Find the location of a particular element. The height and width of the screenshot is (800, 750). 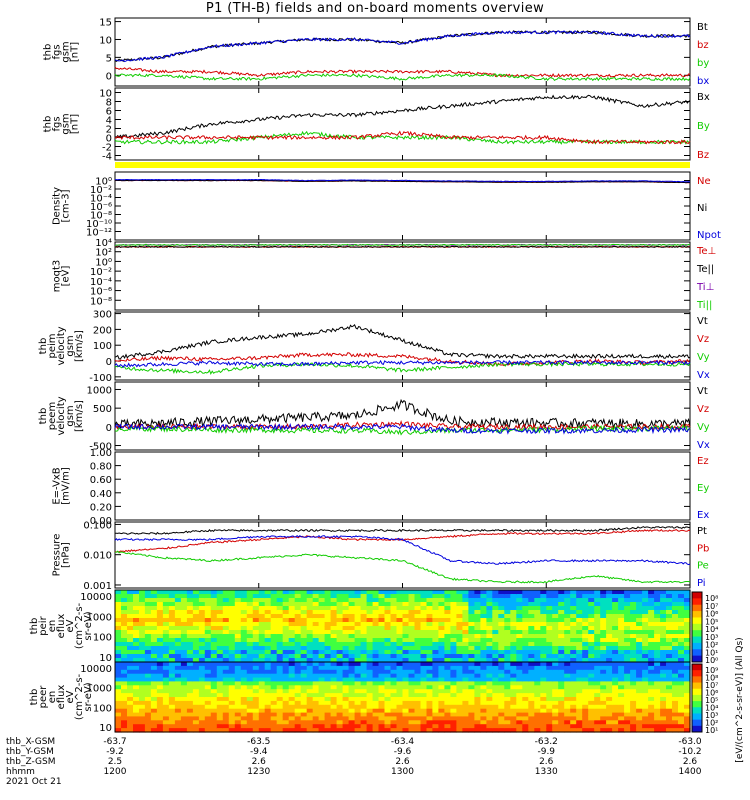

y-tick-label: 10⁻² is located at coordinates (101, 272).